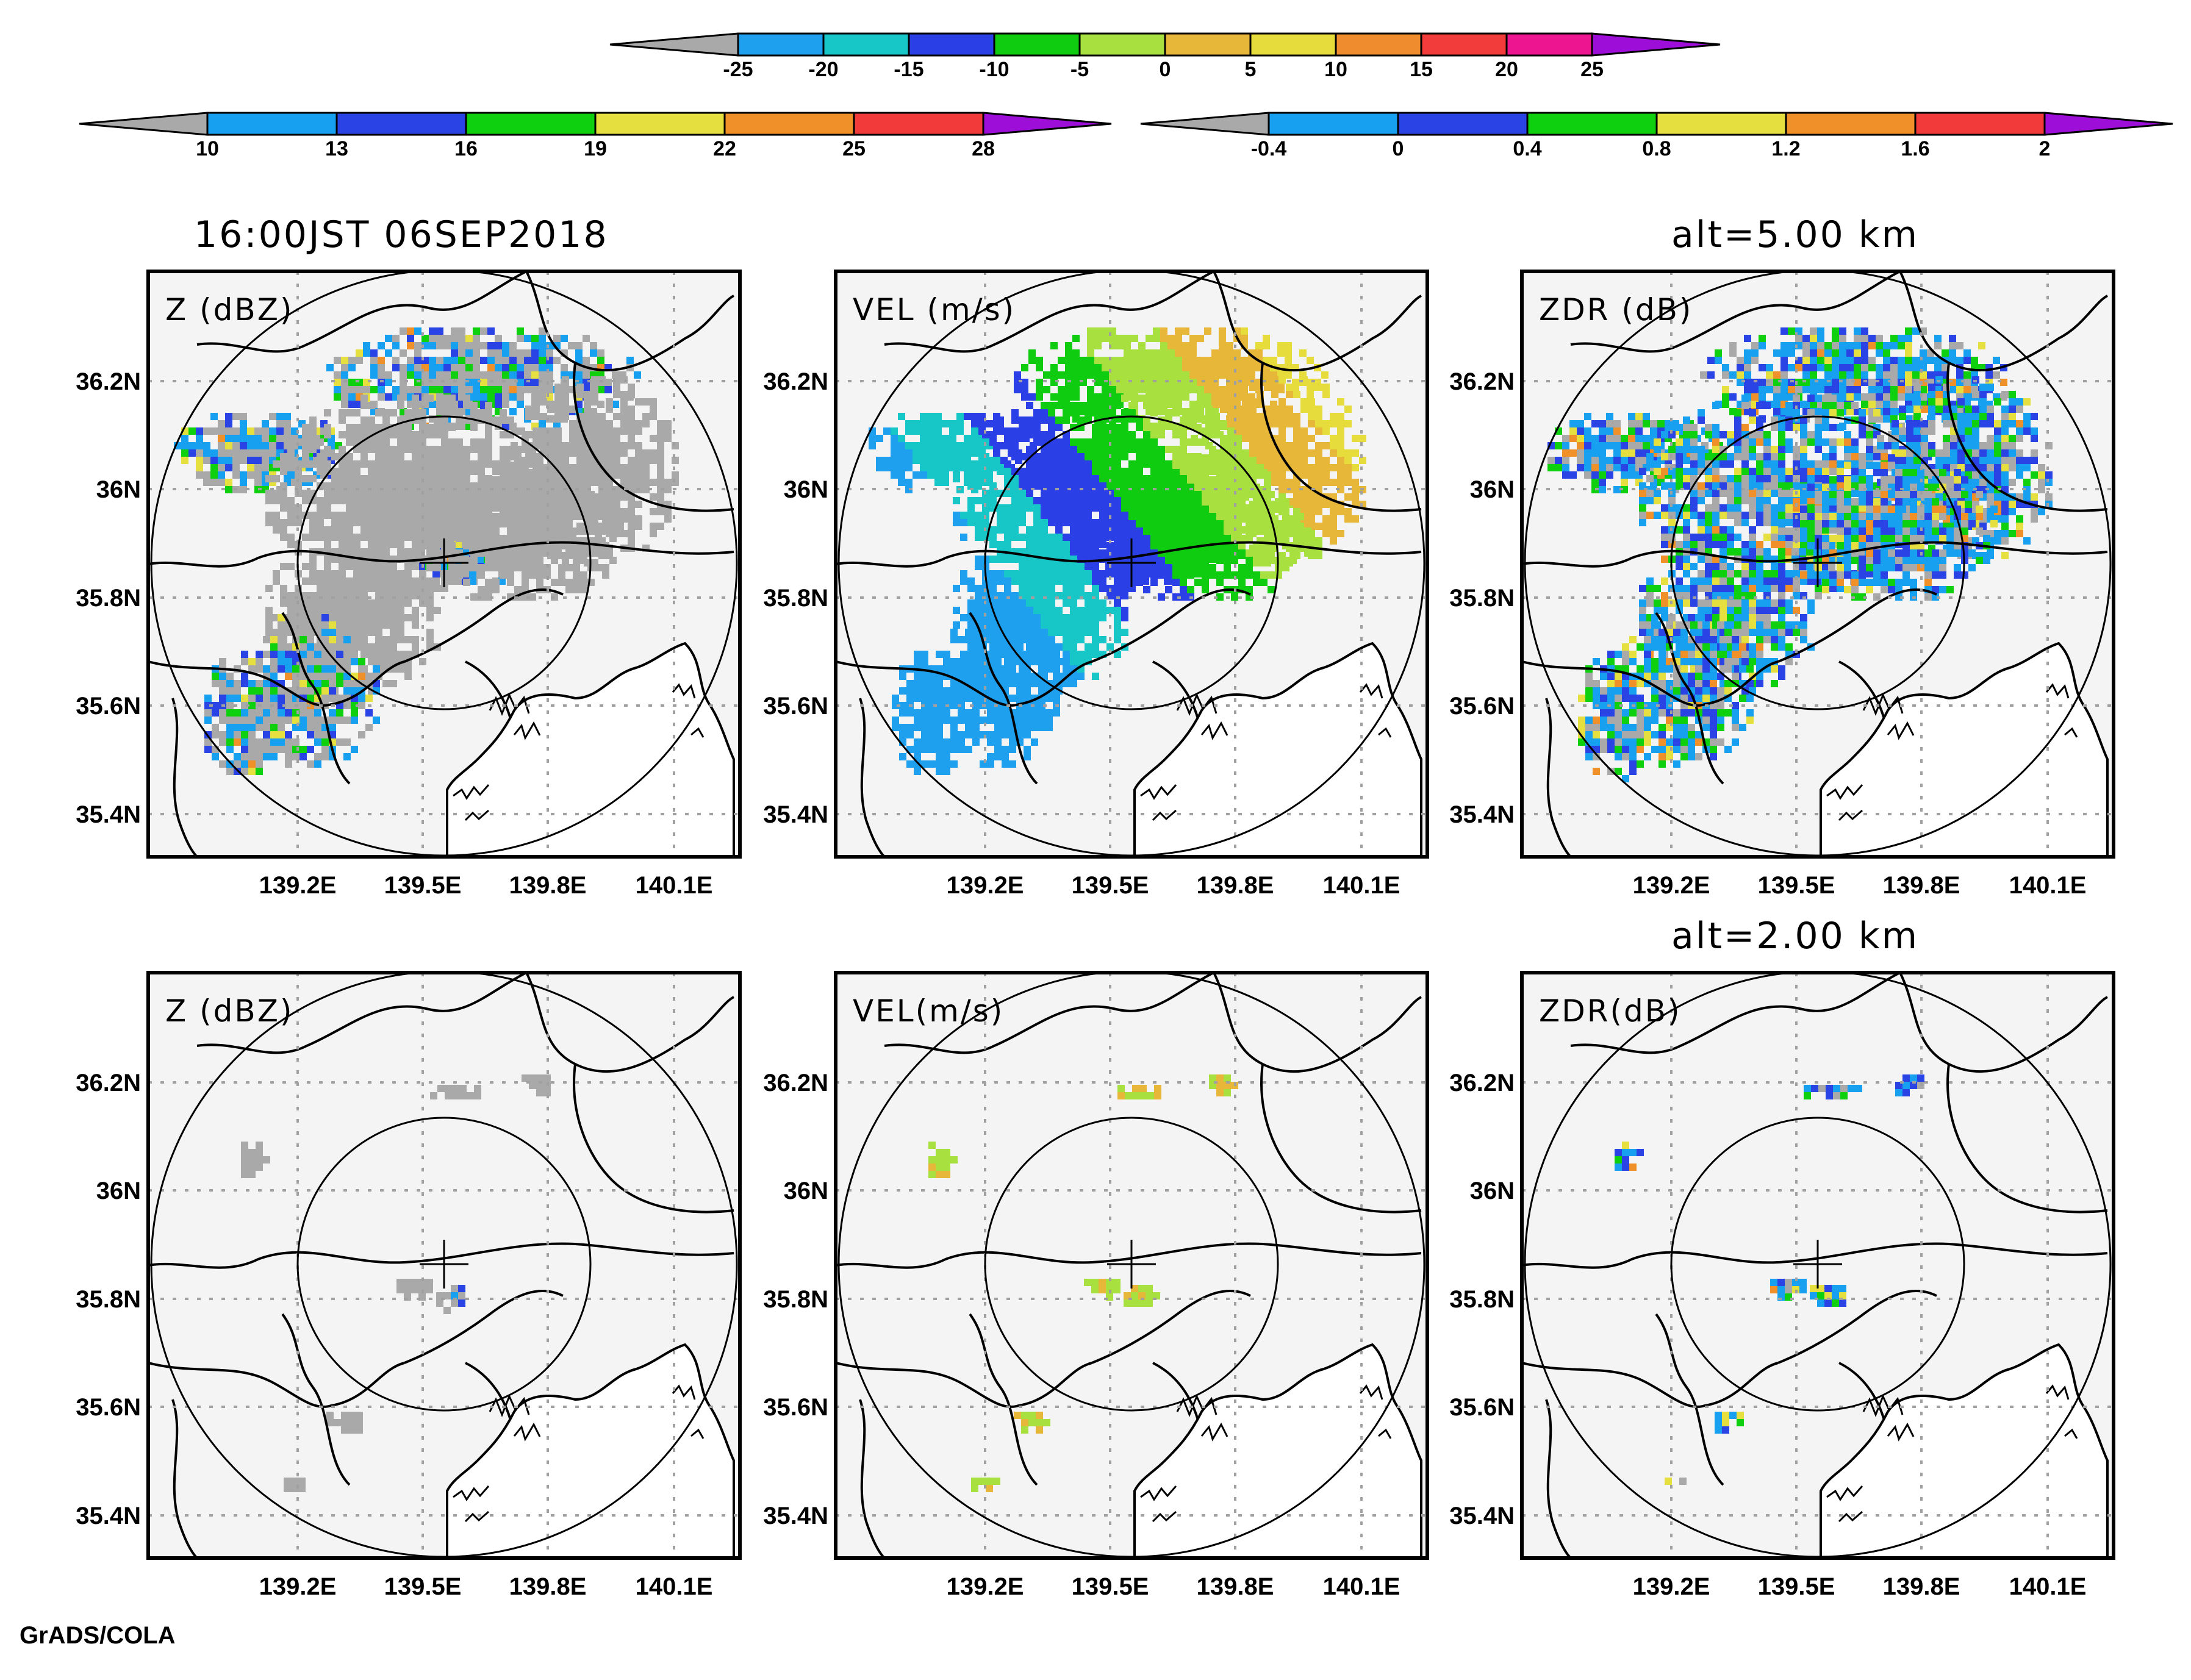 This screenshot has height=1680, width=2191. I want to click on colorbar-tick-label: 28, so click(984, 148).